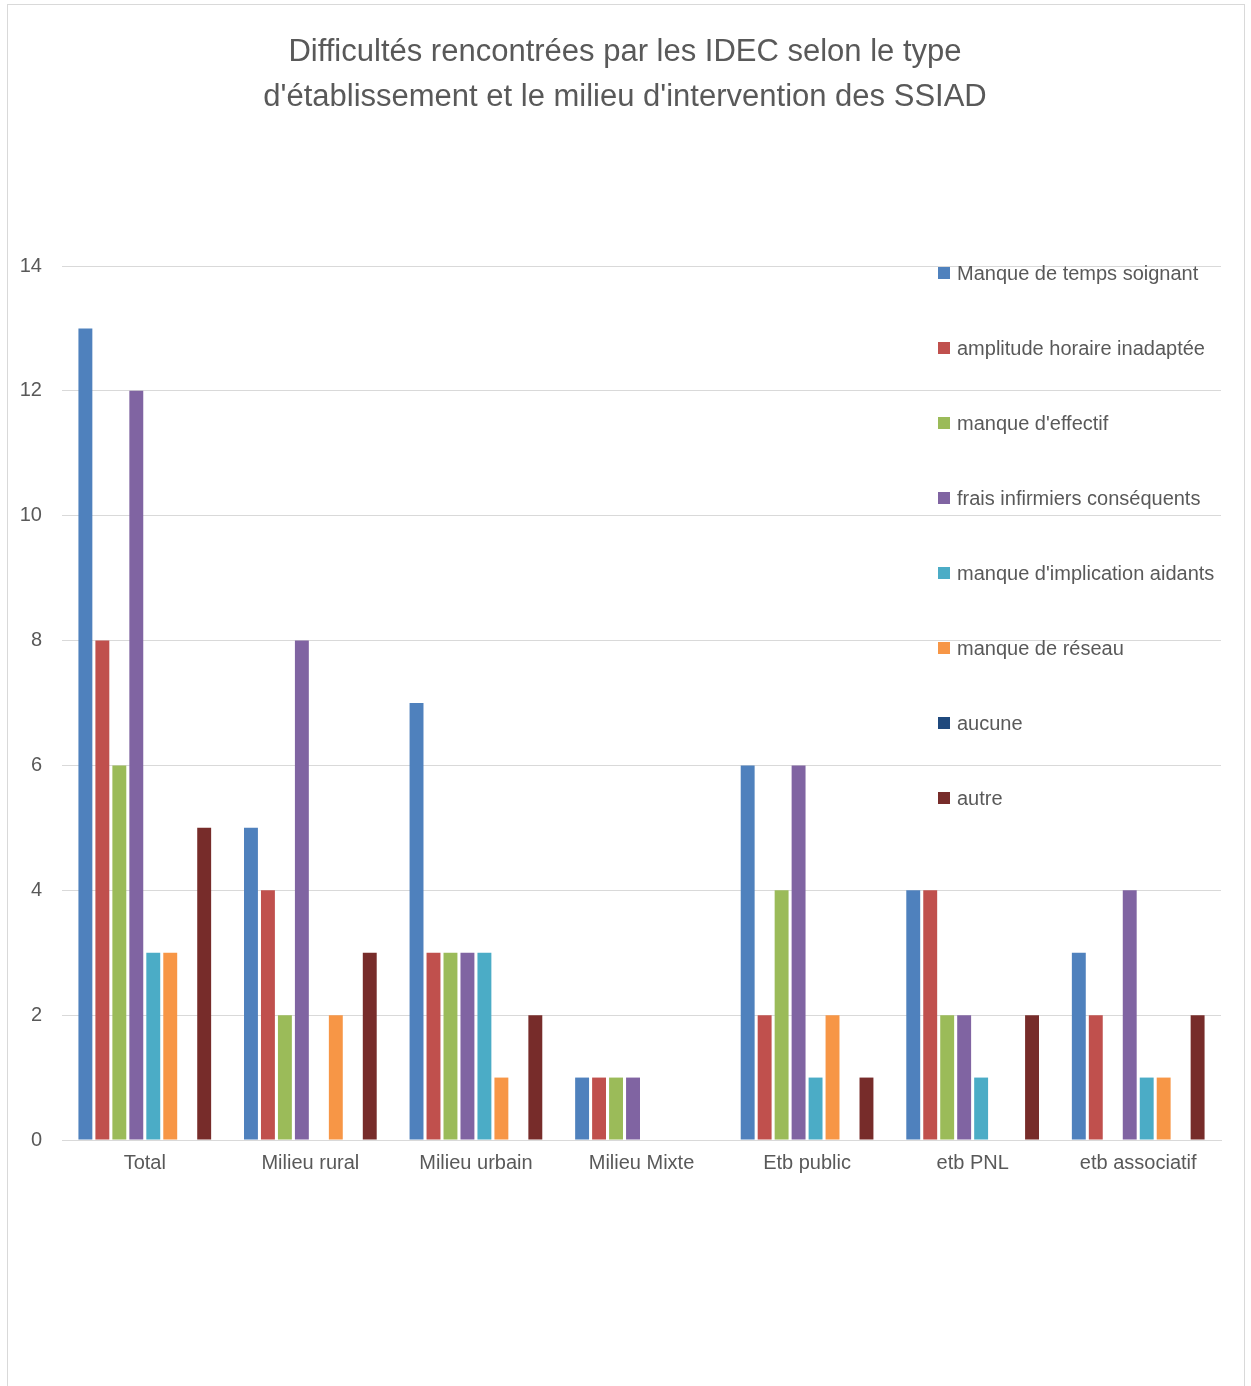 The width and height of the screenshot is (1251, 1386). Describe the element at coordinates (476, 1161) in the screenshot. I see `x-tick-label: Milieu urbain` at that location.